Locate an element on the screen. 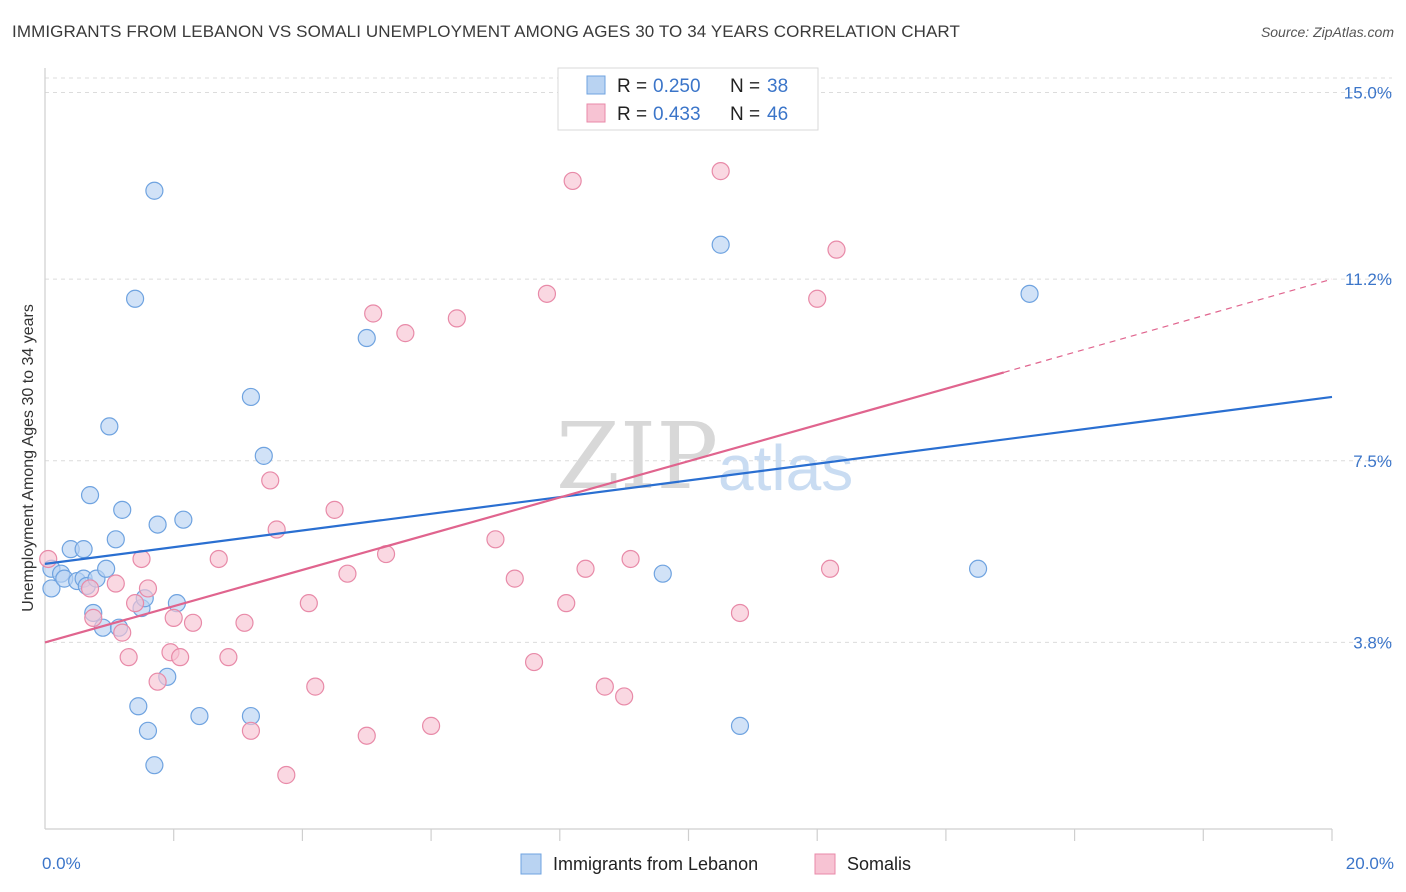  y-tick-labels: 3.8% 7.5% 11.2% 15.0% is located at coordinates (1368, 368).